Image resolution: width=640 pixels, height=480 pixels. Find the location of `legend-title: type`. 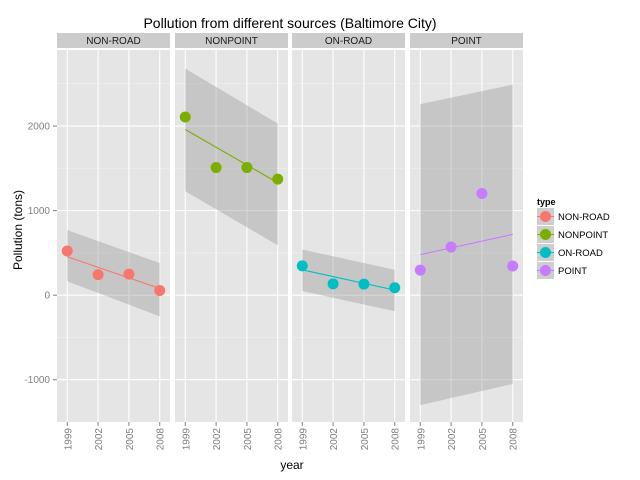

legend-title: type is located at coordinates (546, 202).